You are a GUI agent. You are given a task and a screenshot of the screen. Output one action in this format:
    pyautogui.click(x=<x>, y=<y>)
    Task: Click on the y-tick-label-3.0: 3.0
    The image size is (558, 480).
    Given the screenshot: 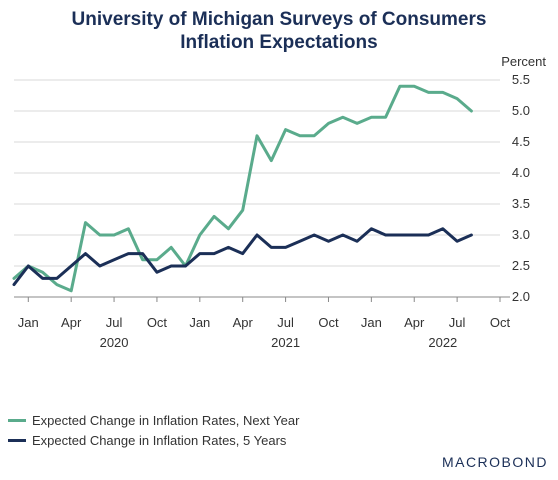 What is the action you would take?
    pyautogui.click(x=521, y=234)
    